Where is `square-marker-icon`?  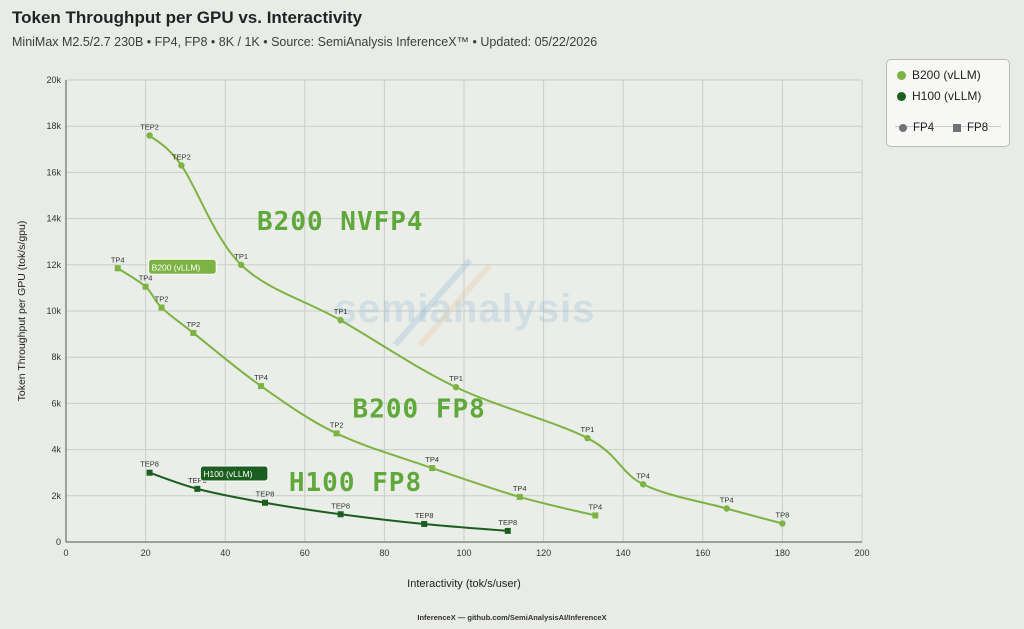
square-marker-icon is located at coordinates (957, 128).